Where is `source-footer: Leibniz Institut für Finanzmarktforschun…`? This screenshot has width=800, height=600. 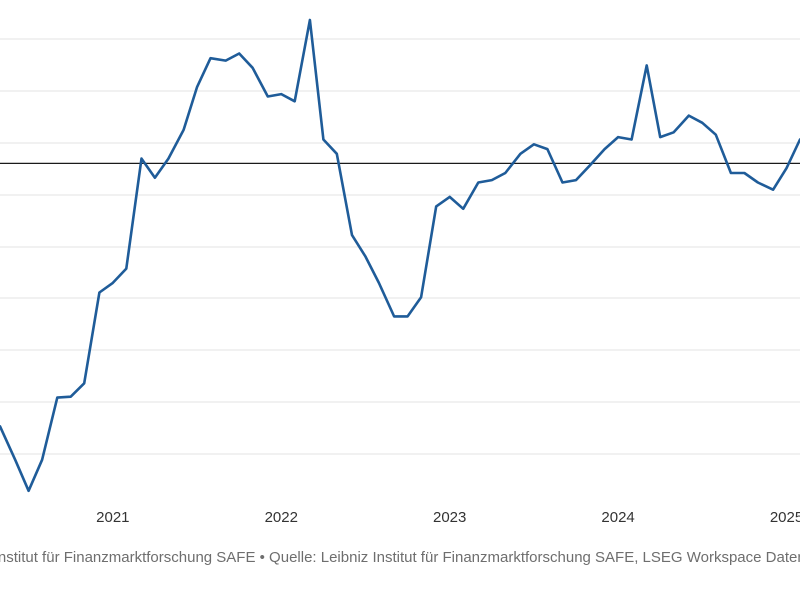 source-footer: Leibniz Institut für Finanzmarktforschun… is located at coordinates (400, 560).